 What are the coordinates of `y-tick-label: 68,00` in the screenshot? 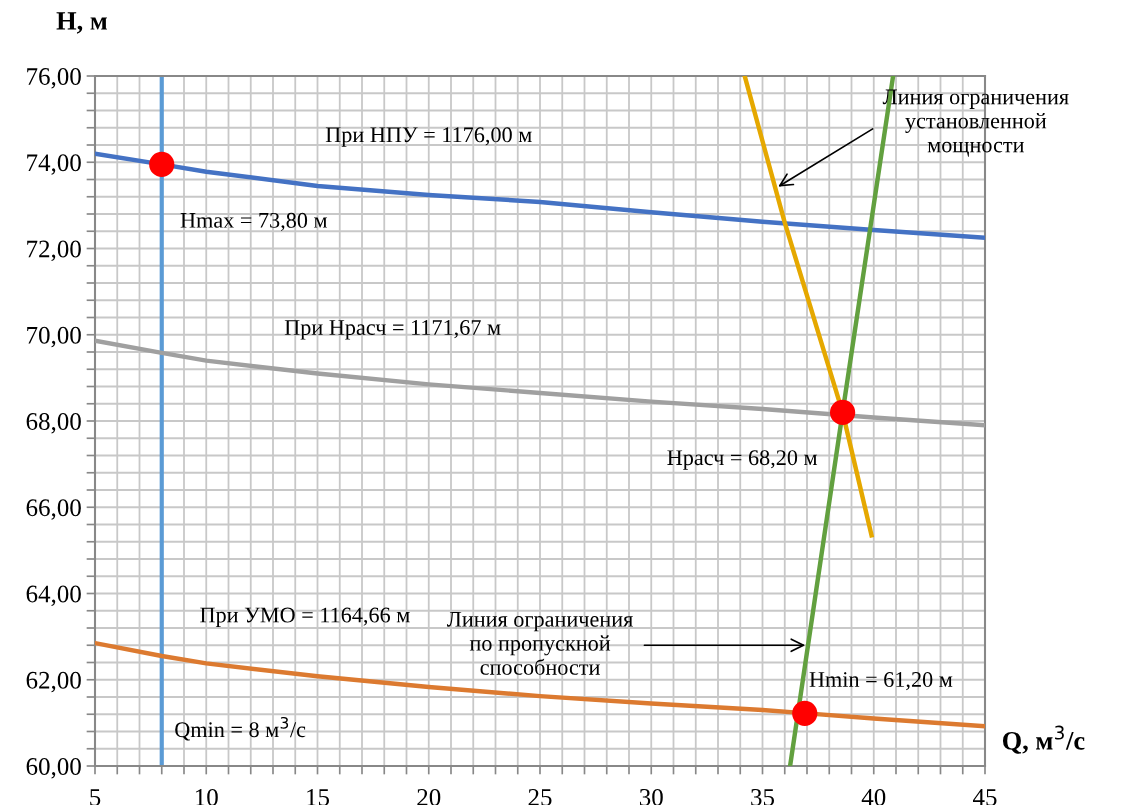 It's located at (53, 423).